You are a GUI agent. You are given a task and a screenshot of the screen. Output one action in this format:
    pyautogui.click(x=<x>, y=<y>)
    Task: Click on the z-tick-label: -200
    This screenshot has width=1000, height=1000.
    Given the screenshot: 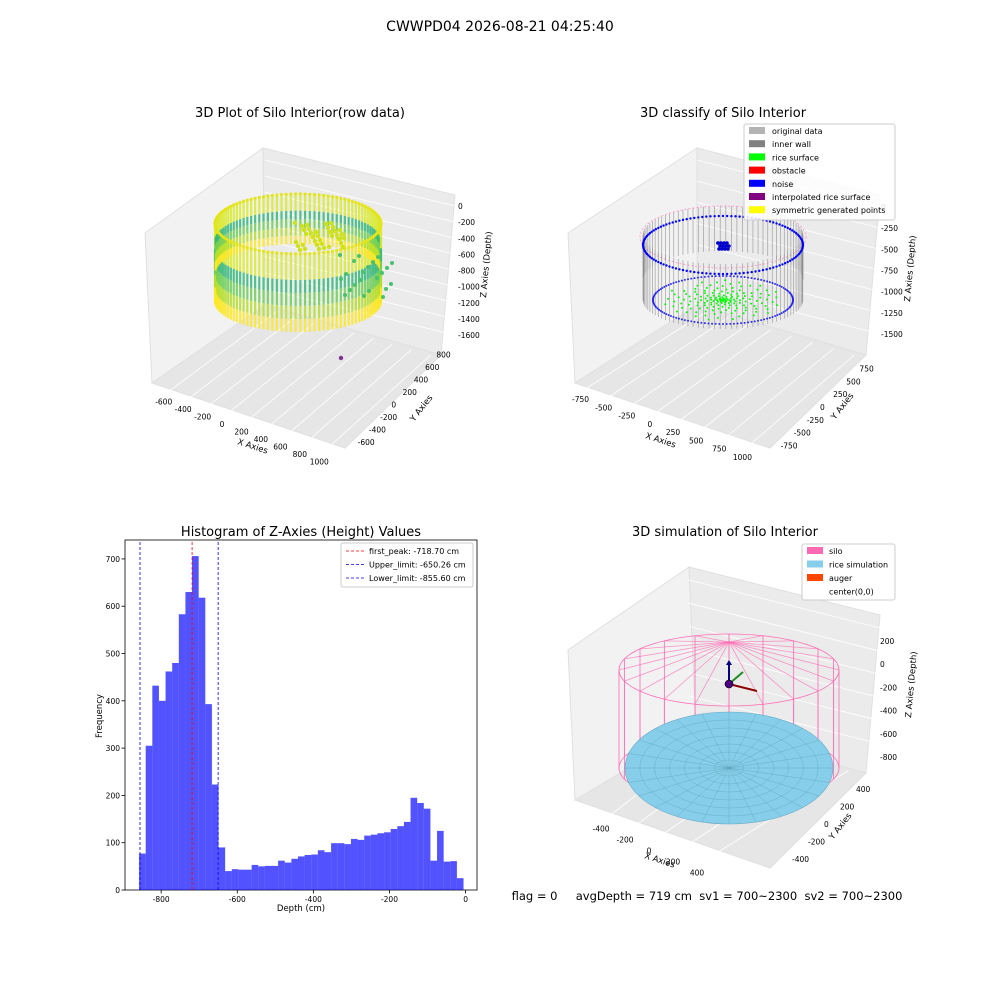 What is the action you would take?
    pyautogui.click(x=888, y=687)
    